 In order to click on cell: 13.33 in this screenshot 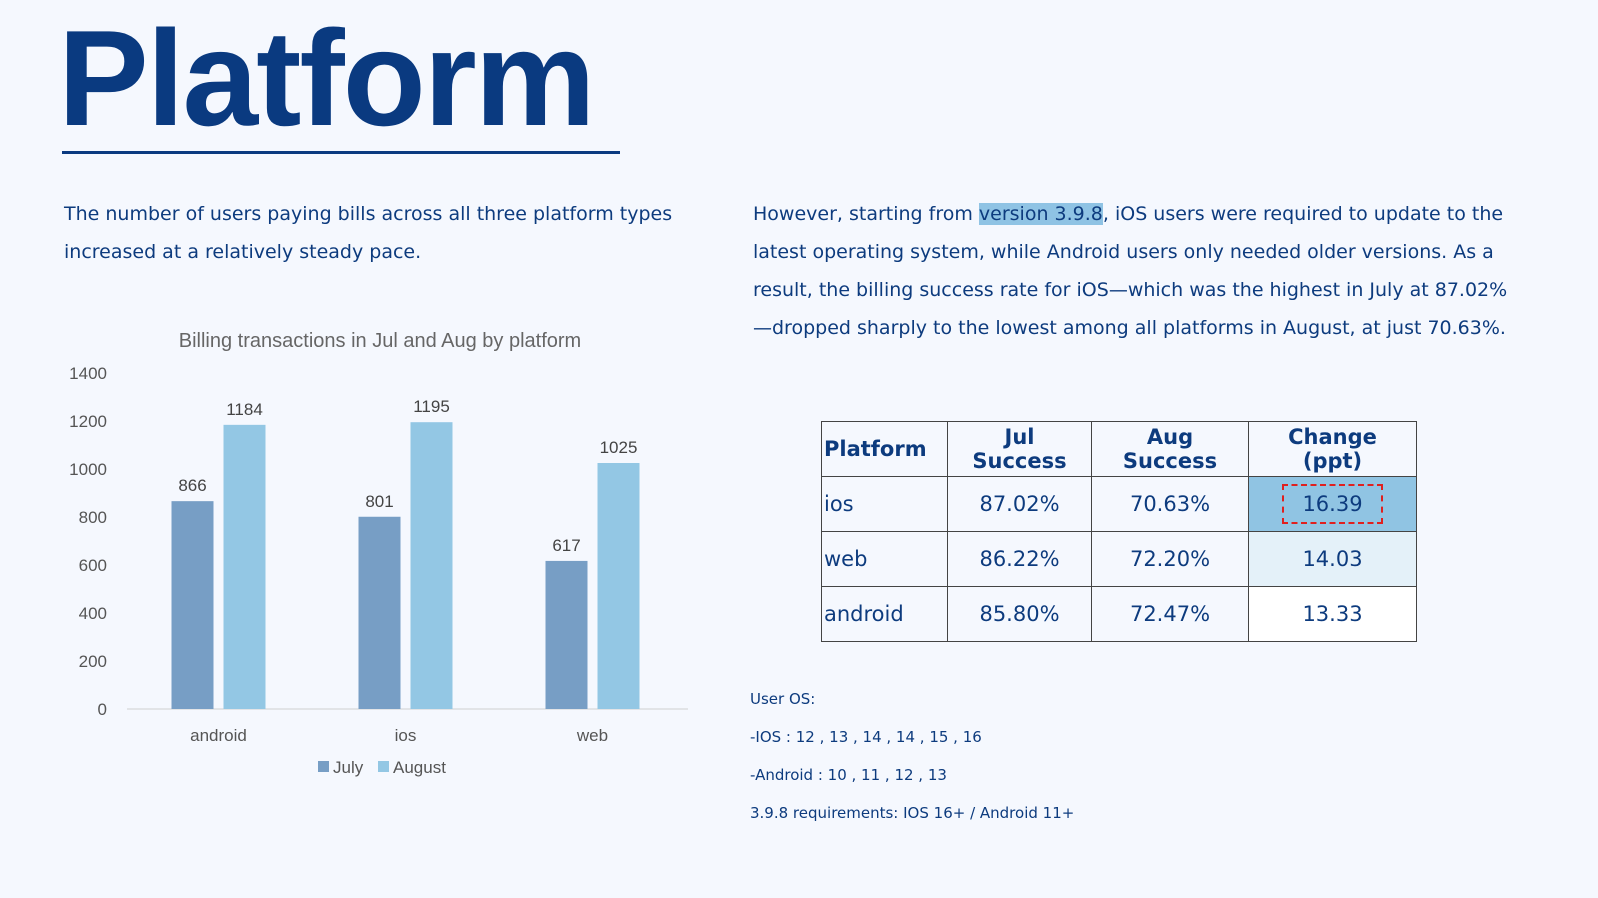, I will do `click(1332, 614)`.